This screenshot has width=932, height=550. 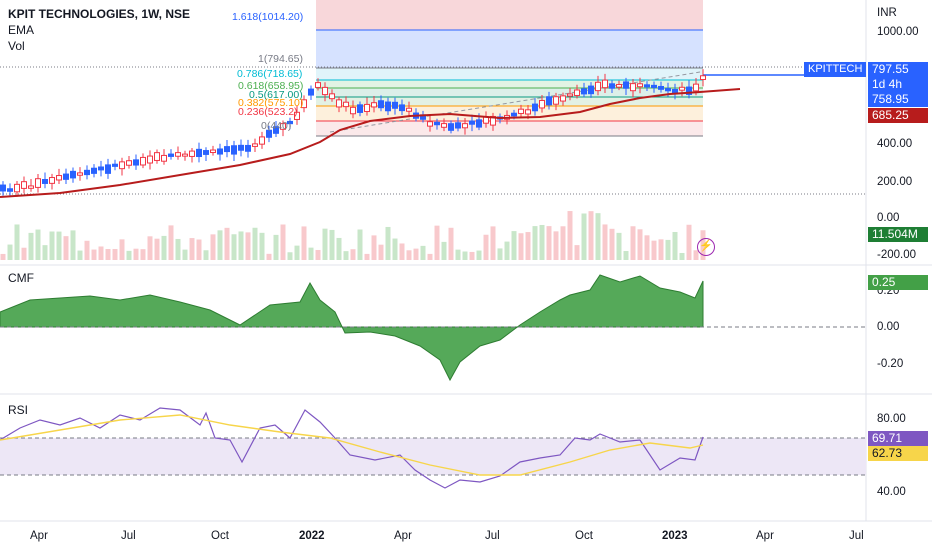 What do you see at coordinates (898, 99) in the screenshot?
I see `ema-high-tag: 758.95` at bounding box center [898, 99].